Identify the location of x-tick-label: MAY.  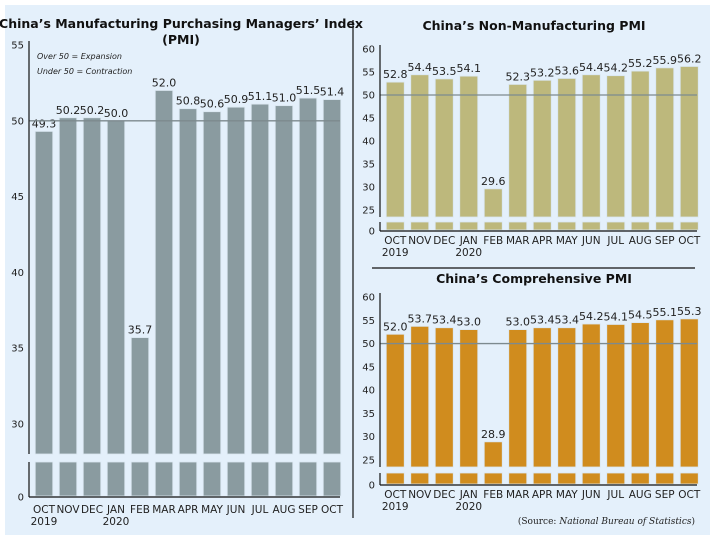
(567, 495).